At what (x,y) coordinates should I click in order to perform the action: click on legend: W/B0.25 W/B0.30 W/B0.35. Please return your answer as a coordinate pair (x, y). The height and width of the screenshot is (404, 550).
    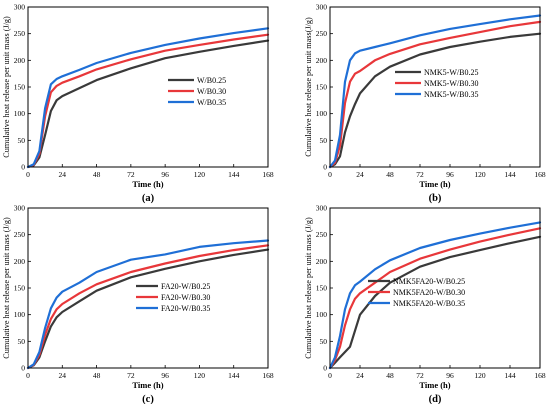
    Looking at the image, I should click on (197, 91).